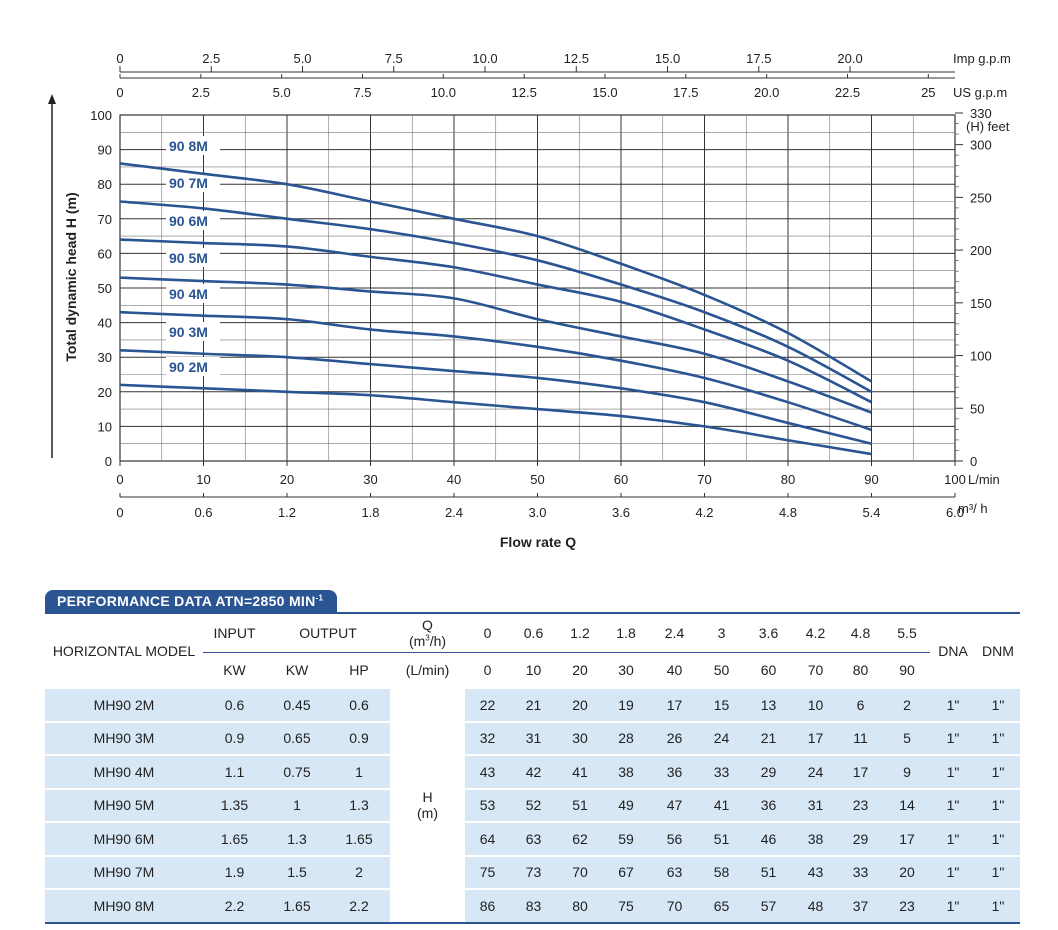  I want to click on cell-hp: 1.65, so click(359, 838).